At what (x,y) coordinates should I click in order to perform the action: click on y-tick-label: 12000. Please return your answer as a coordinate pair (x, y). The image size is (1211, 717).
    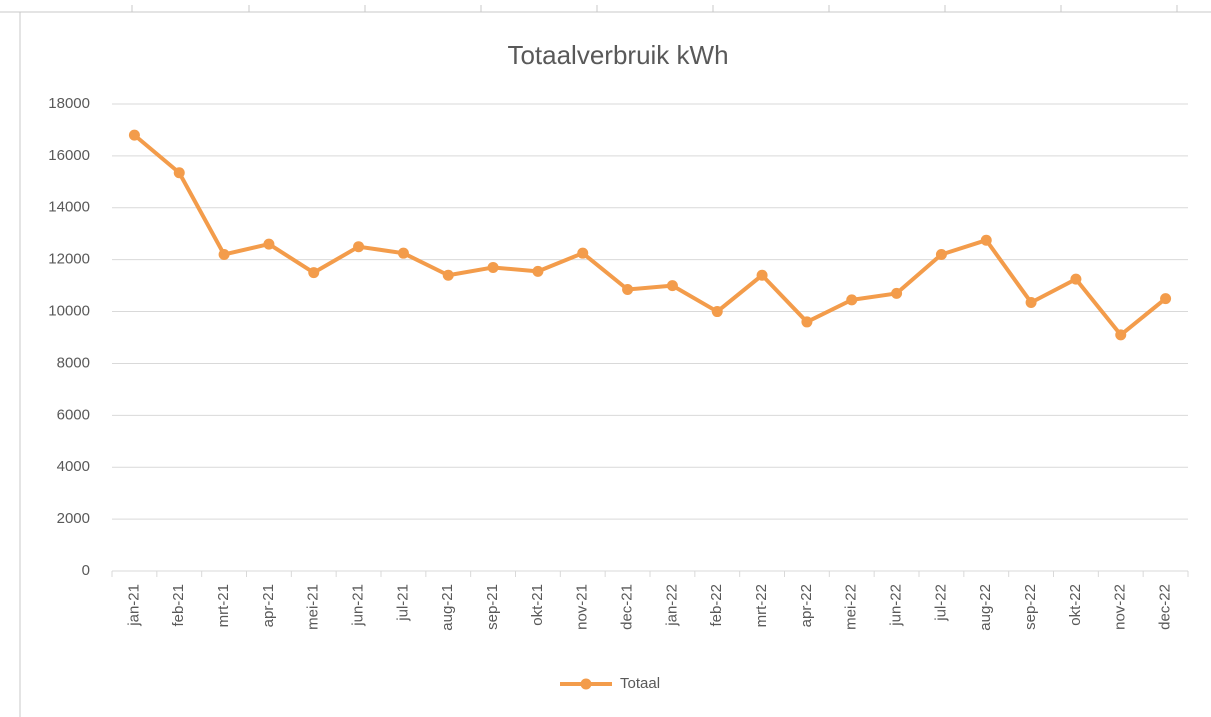
    Looking at the image, I should click on (69, 259).